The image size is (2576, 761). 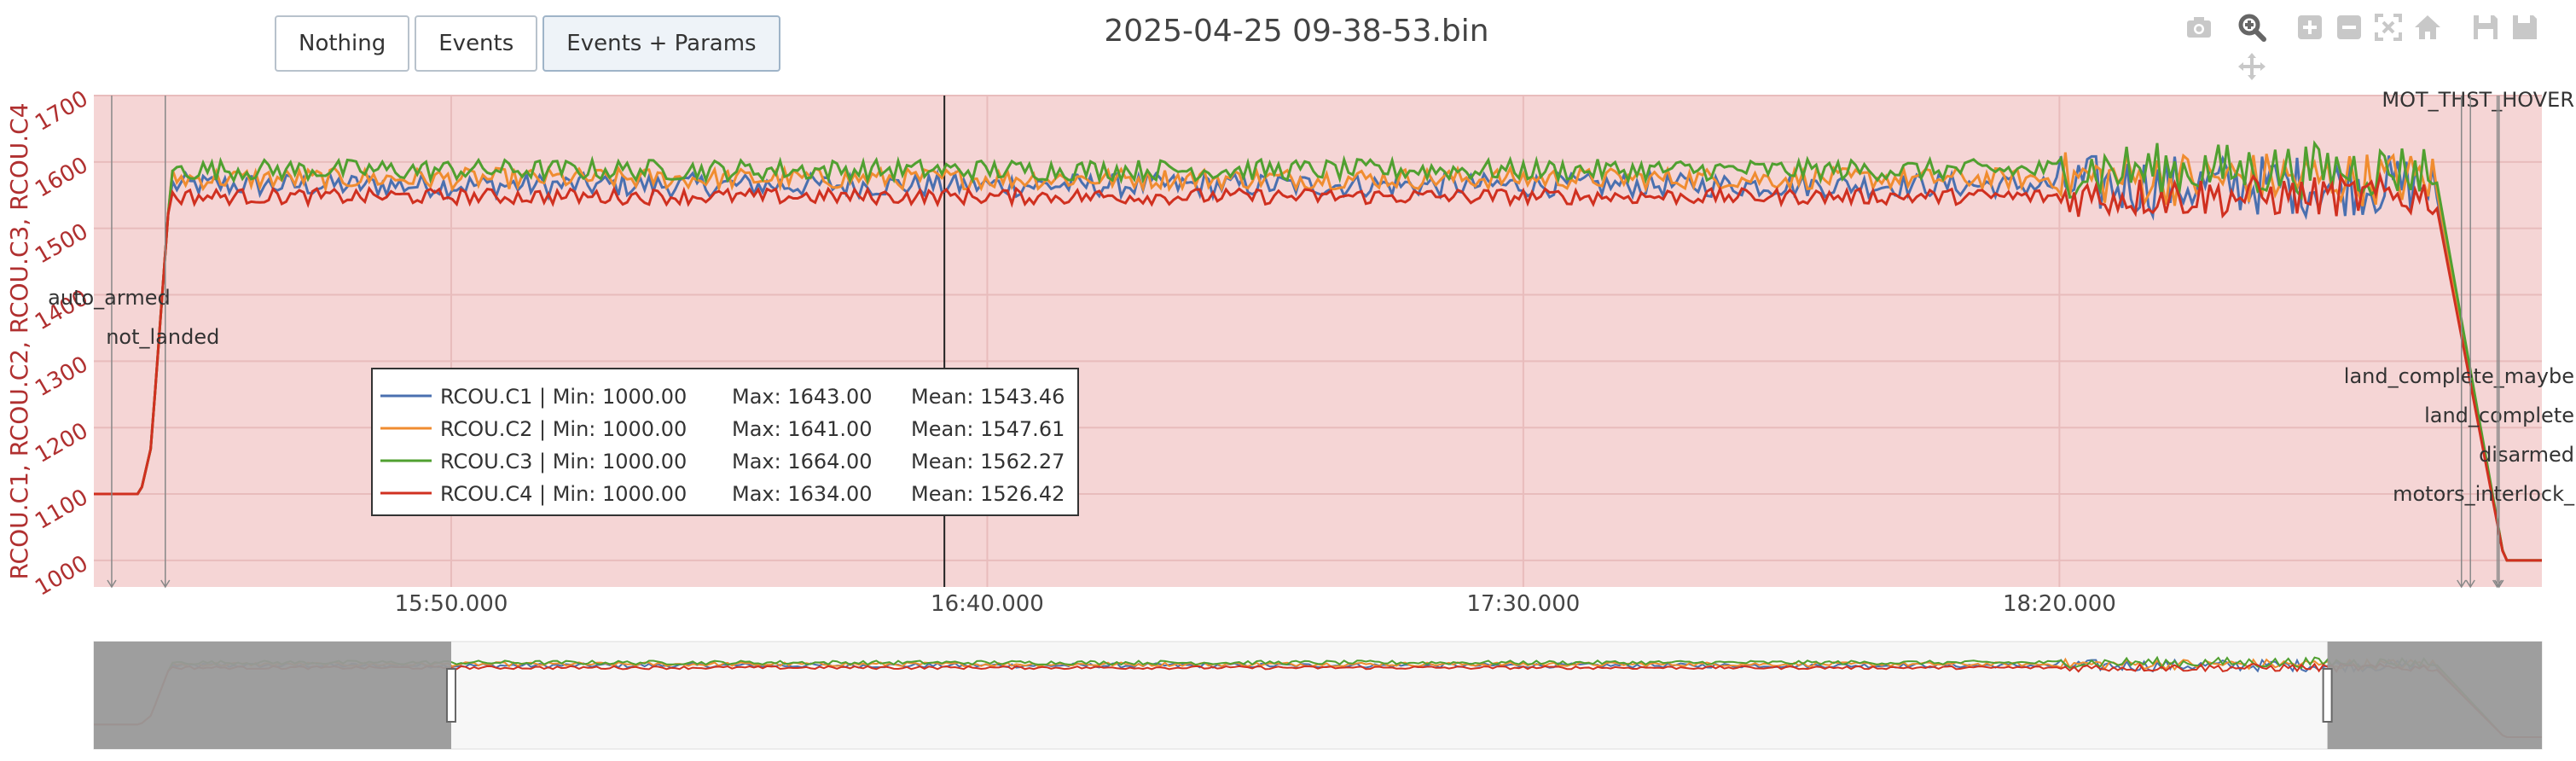 What do you see at coordinates (61, 443) in the screenshot?
I see `y-tick-label: 1200` at bounding box center [61, 443].